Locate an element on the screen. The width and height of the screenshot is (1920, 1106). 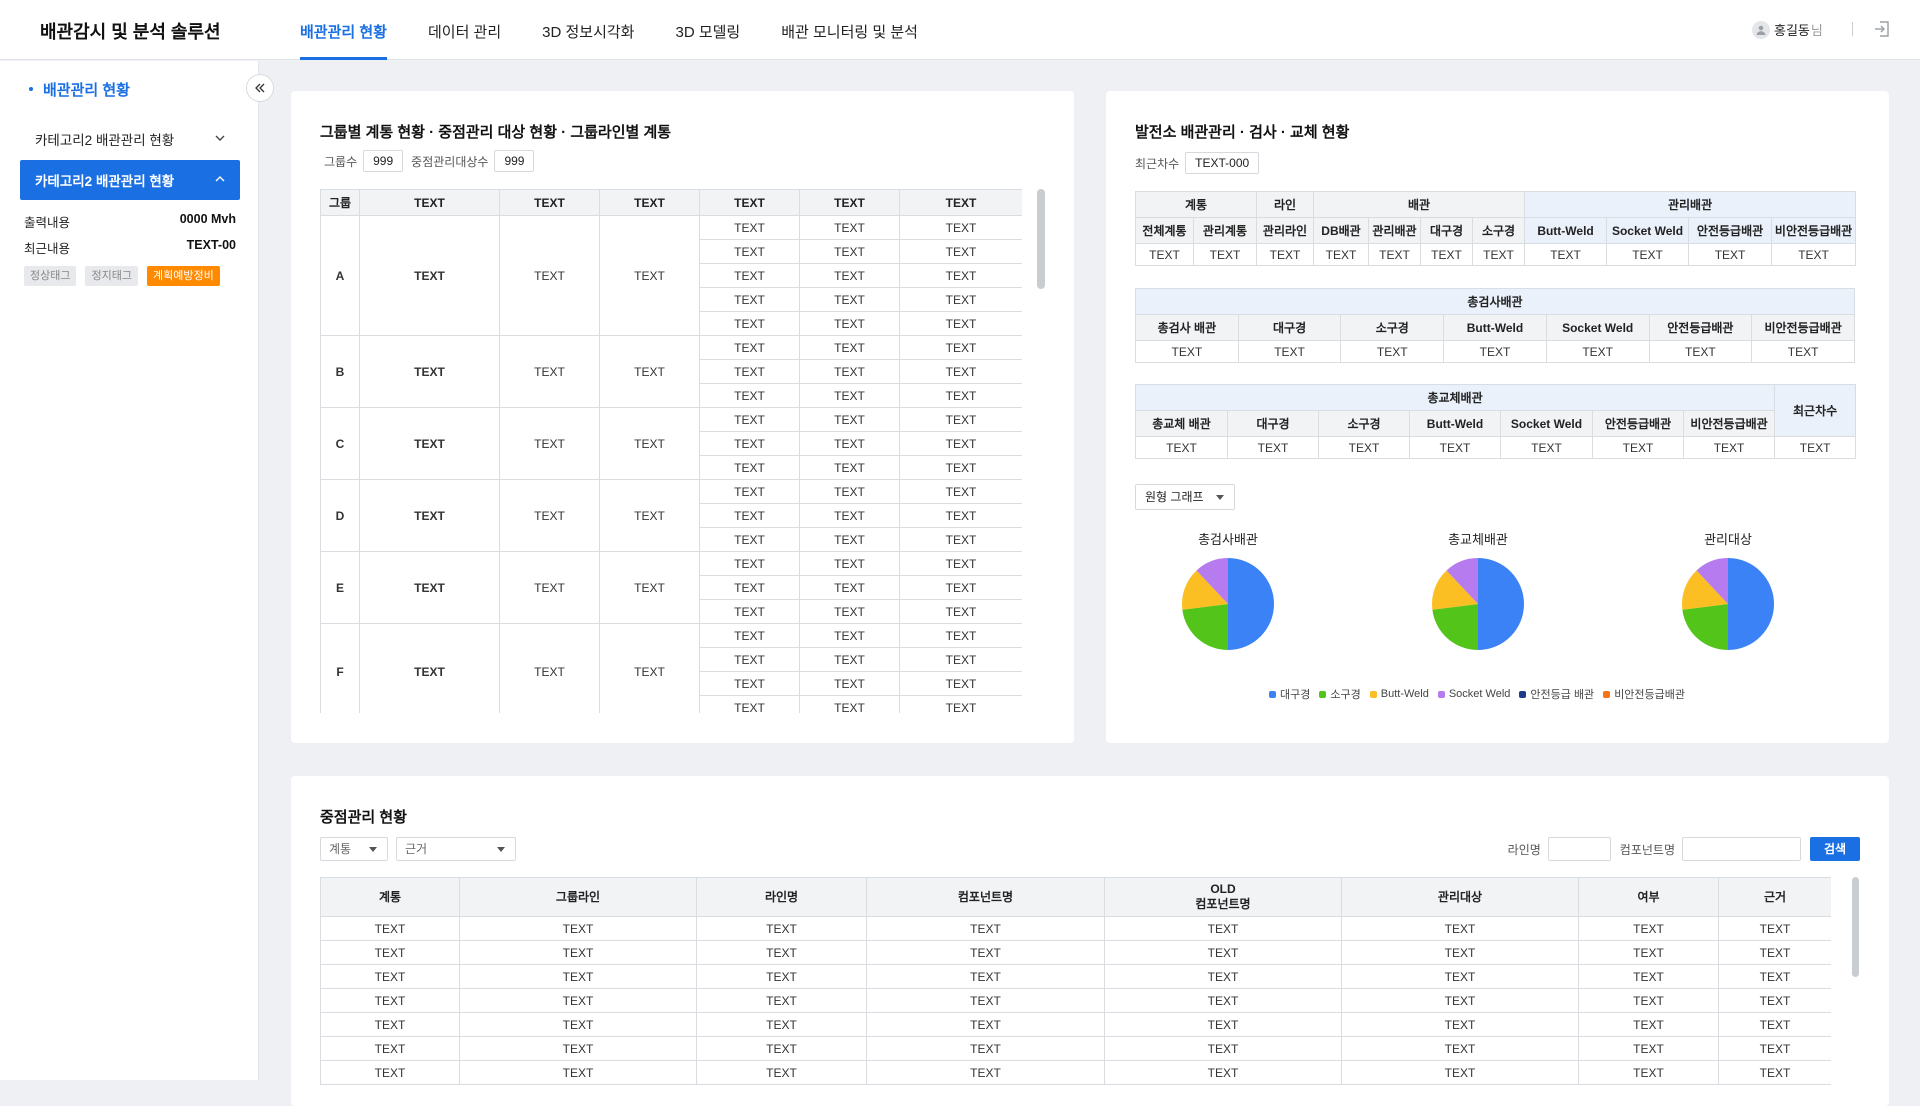
tab-pipe-status: 배관관리 현황 is located at coordinates (343, 30).